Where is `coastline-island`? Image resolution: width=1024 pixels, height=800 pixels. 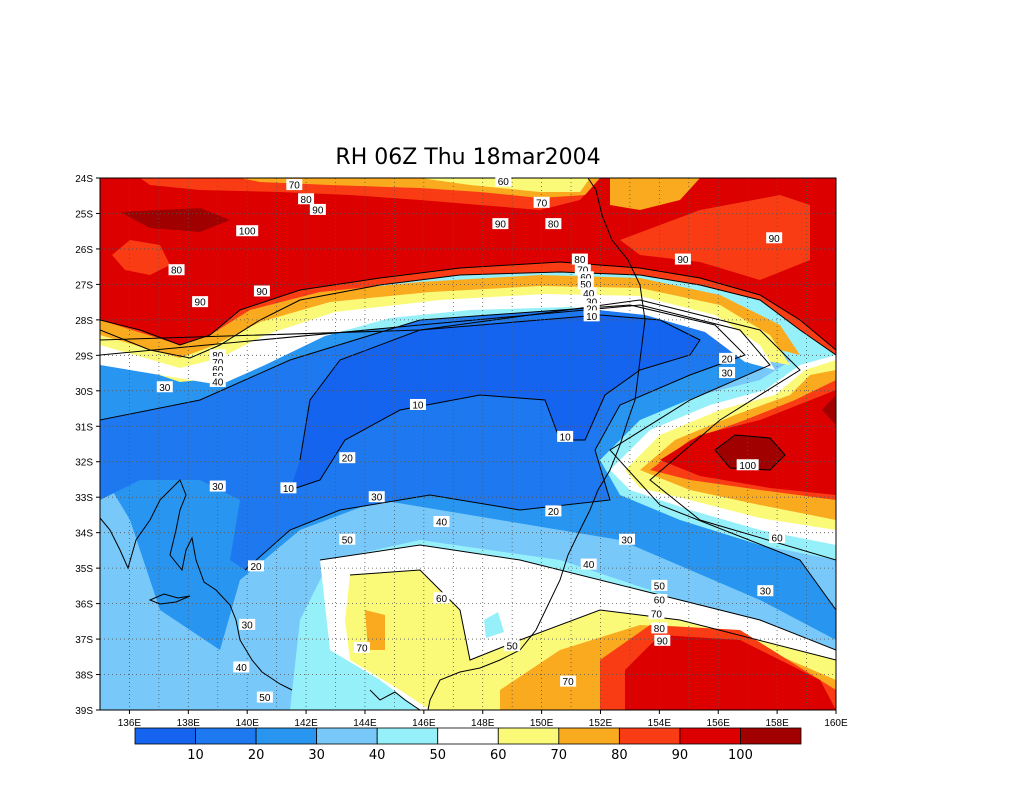 coastline-island is located at coordinates (169, 599).